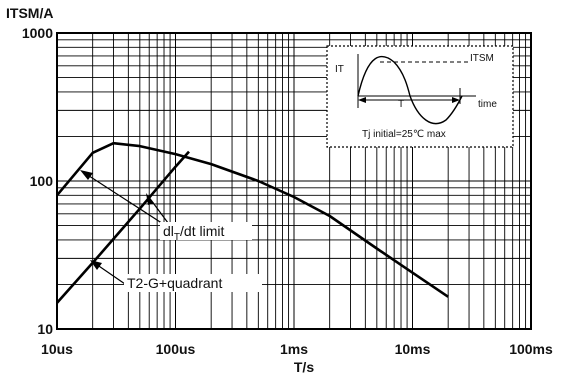  What do you see at coordinates (96, 265) in the screenshot?
I see `t2g-arrowhead` at bounding box center [96, 265].